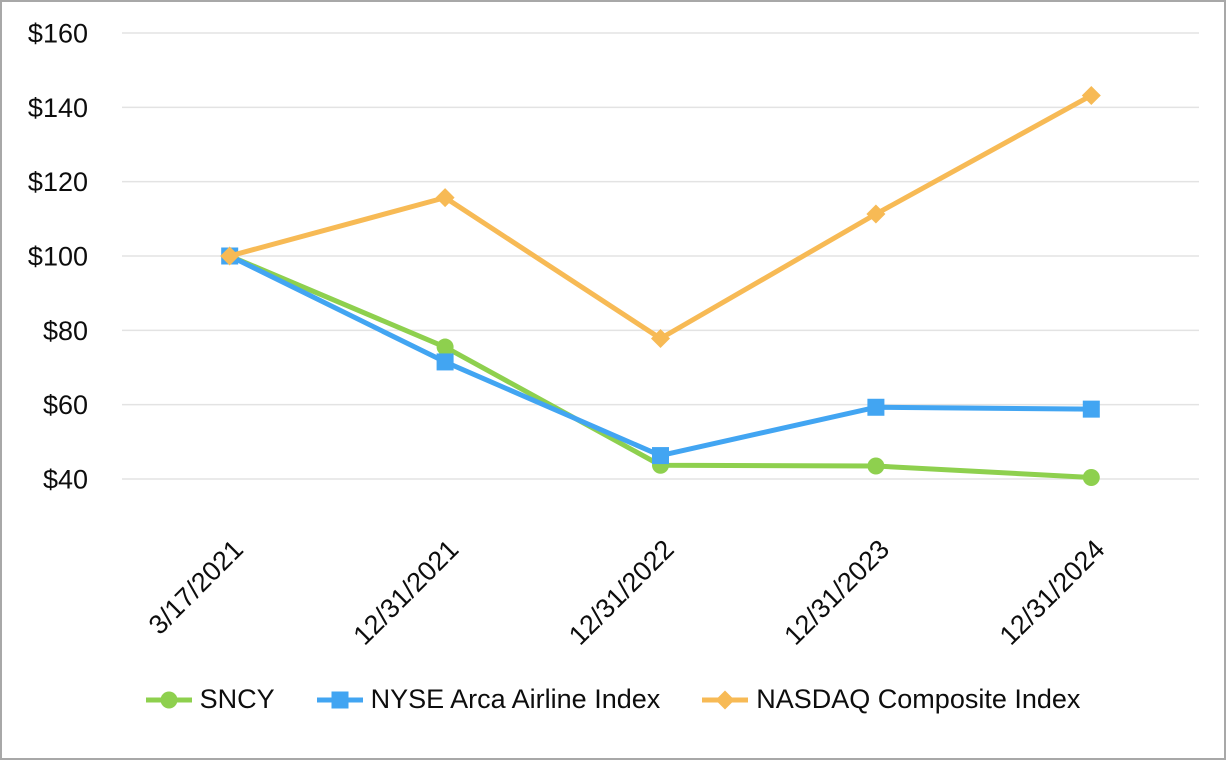  Describe the element at coordinates (58, 182) in the screenshot. I see `y-tick-label: $120` at that location.